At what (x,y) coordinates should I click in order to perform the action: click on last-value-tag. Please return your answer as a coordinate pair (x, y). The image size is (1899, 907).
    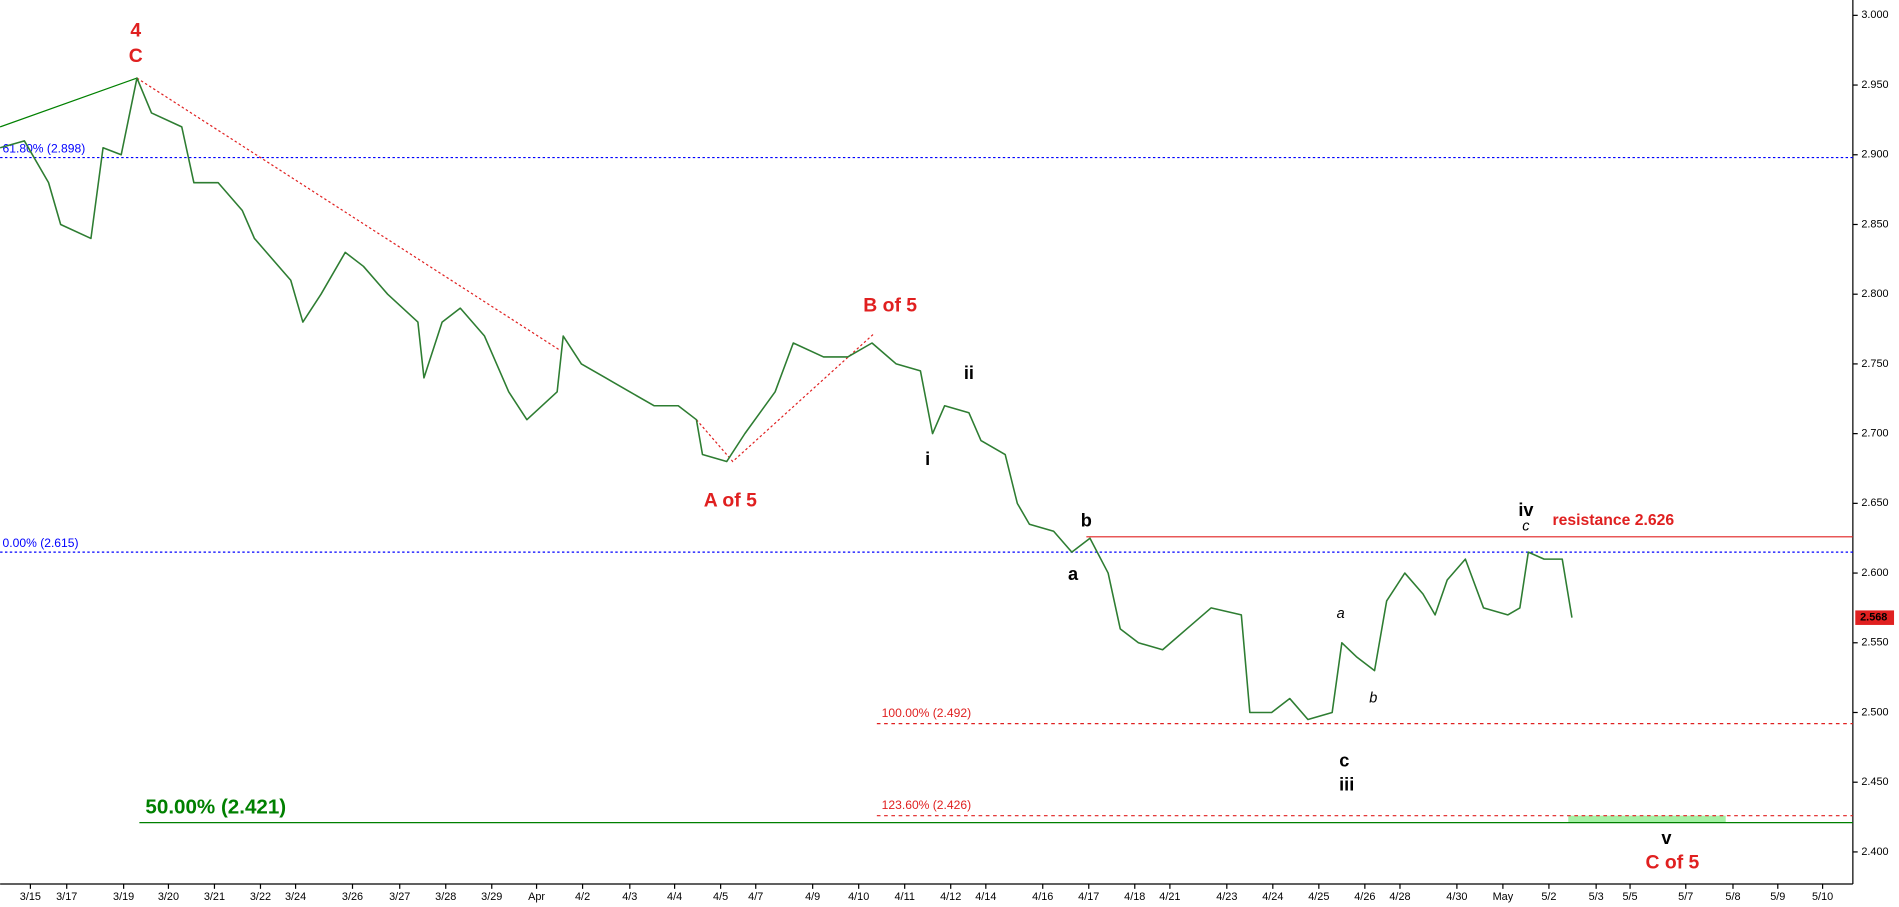
    Looking at the image, I should click on (1875, 617).